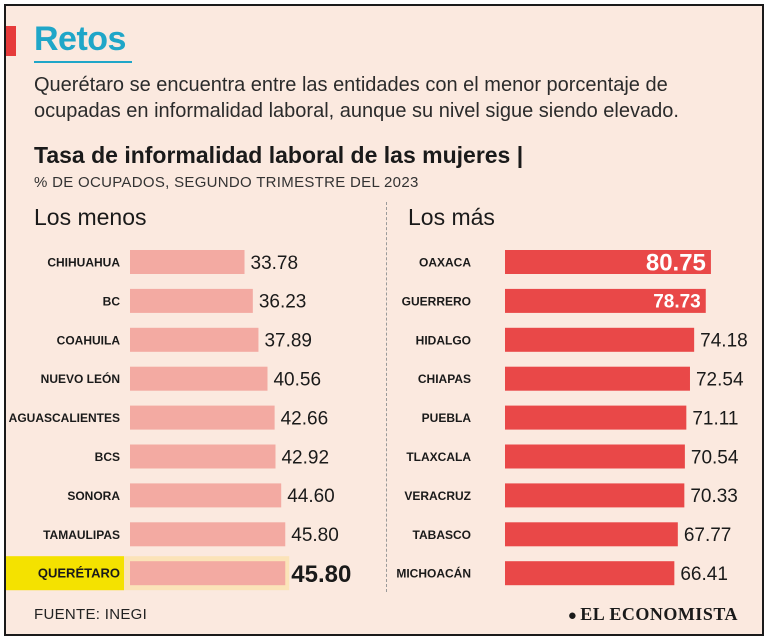 The height and width of the screenshot is (640, 768). What do you see at coordinates (275, 263) in the screenshot?
I see `value-label: 33.78` at bounding box center [275, 263].